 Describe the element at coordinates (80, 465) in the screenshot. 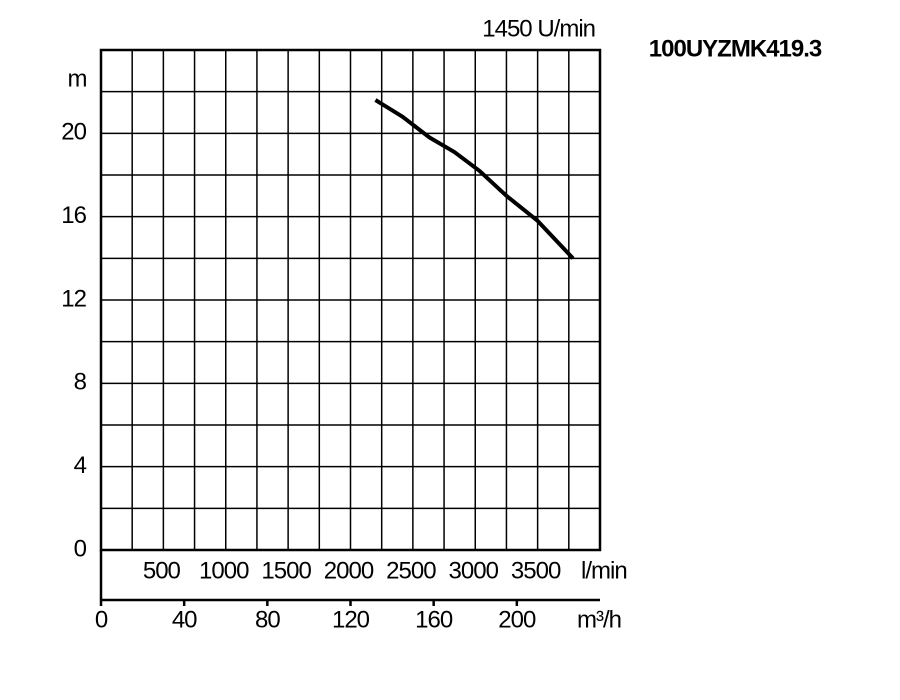

I see `y-tick-label: 4` at that location.